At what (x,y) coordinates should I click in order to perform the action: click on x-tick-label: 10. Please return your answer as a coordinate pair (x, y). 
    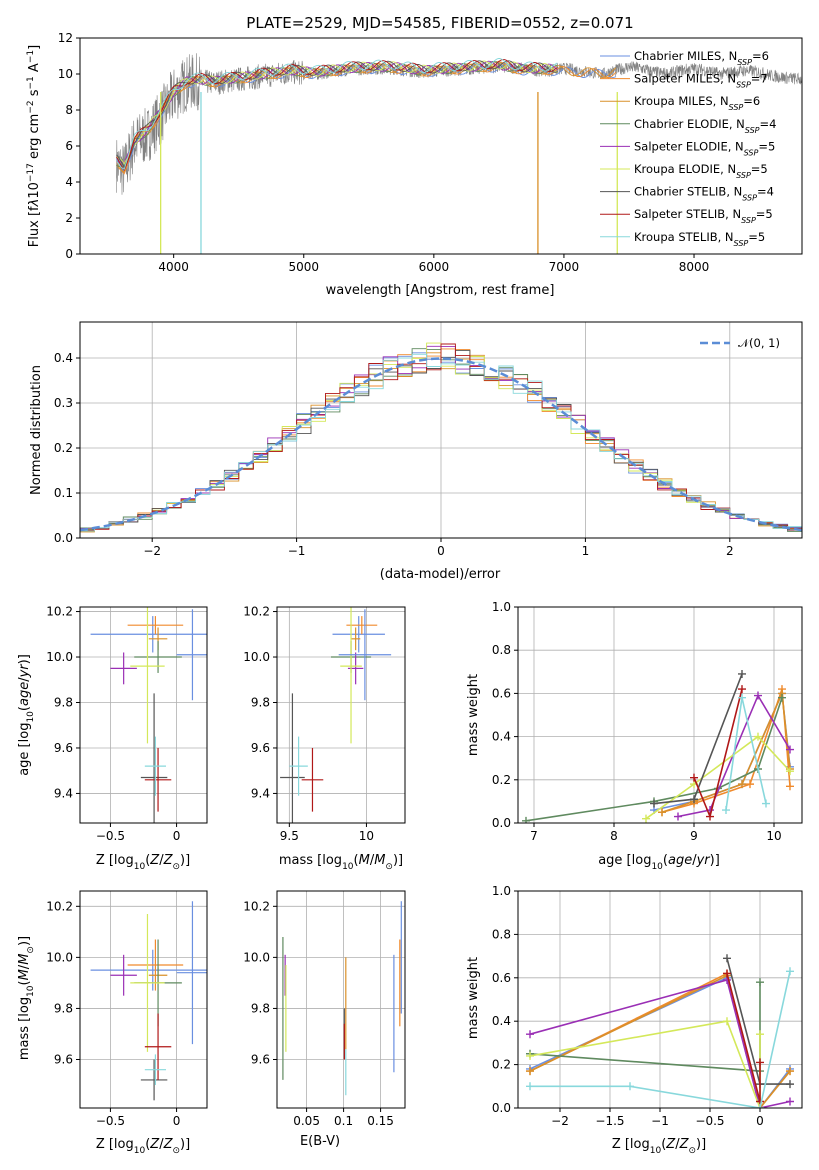
    Looking at the image, I should click on (366, 836).